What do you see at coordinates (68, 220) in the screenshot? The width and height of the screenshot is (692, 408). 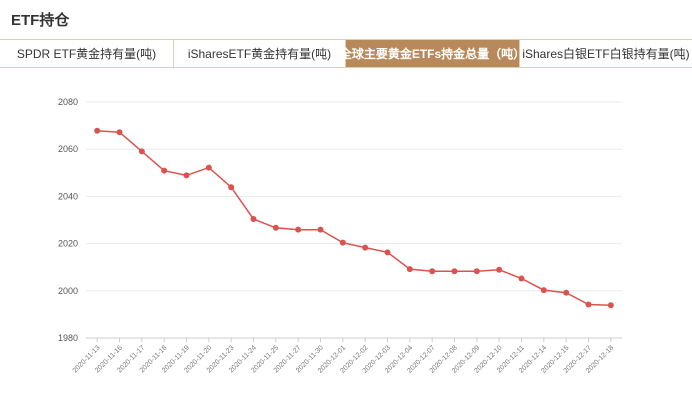 I see `y-axis-ticks: 1980 2000 2020 2040 2060 2080` at bounding box center [68, 220].